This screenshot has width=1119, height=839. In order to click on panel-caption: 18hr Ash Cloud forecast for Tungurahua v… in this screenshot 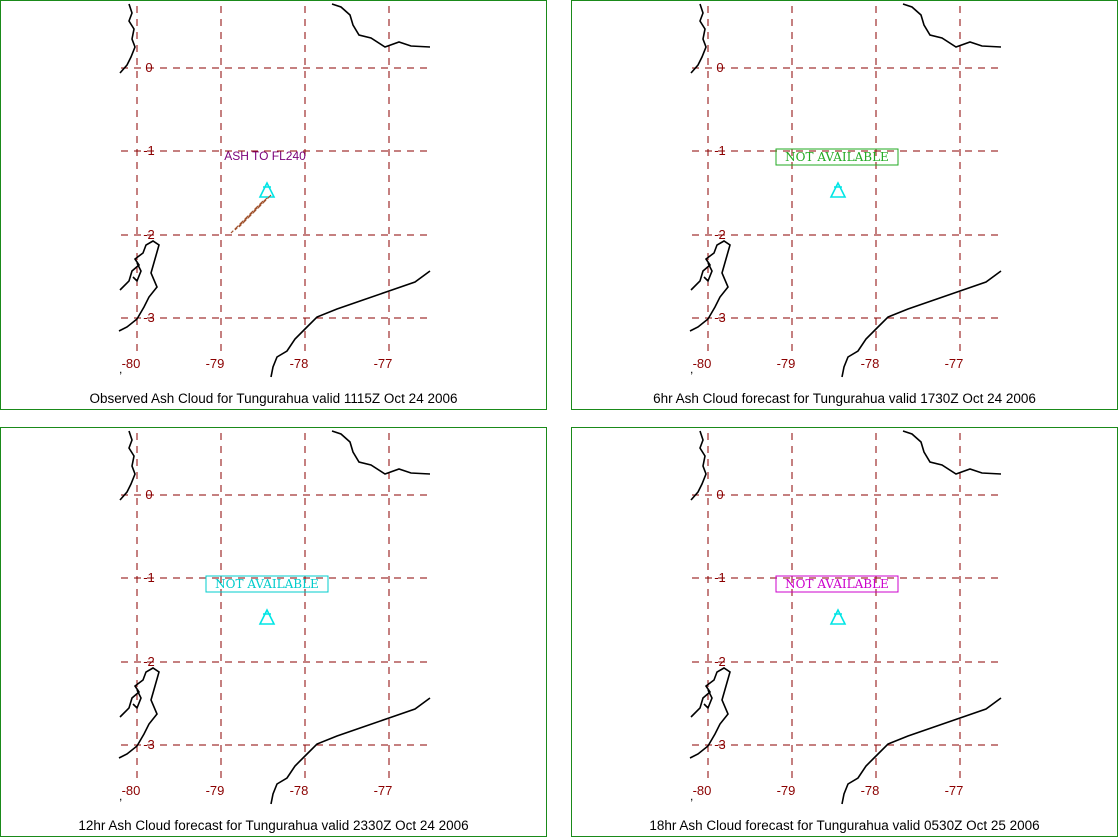, I will do `click(844, 825)`.